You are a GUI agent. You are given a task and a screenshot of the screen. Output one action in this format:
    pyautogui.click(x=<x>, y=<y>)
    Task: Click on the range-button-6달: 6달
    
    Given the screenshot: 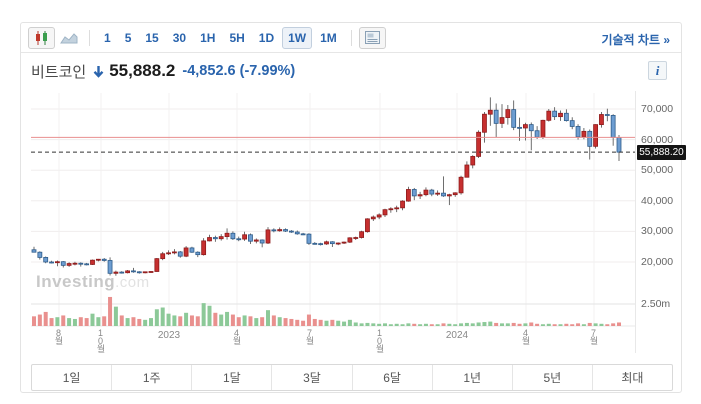 What is the action you would take?
    pyautogui.click(x=391, y=377)
    